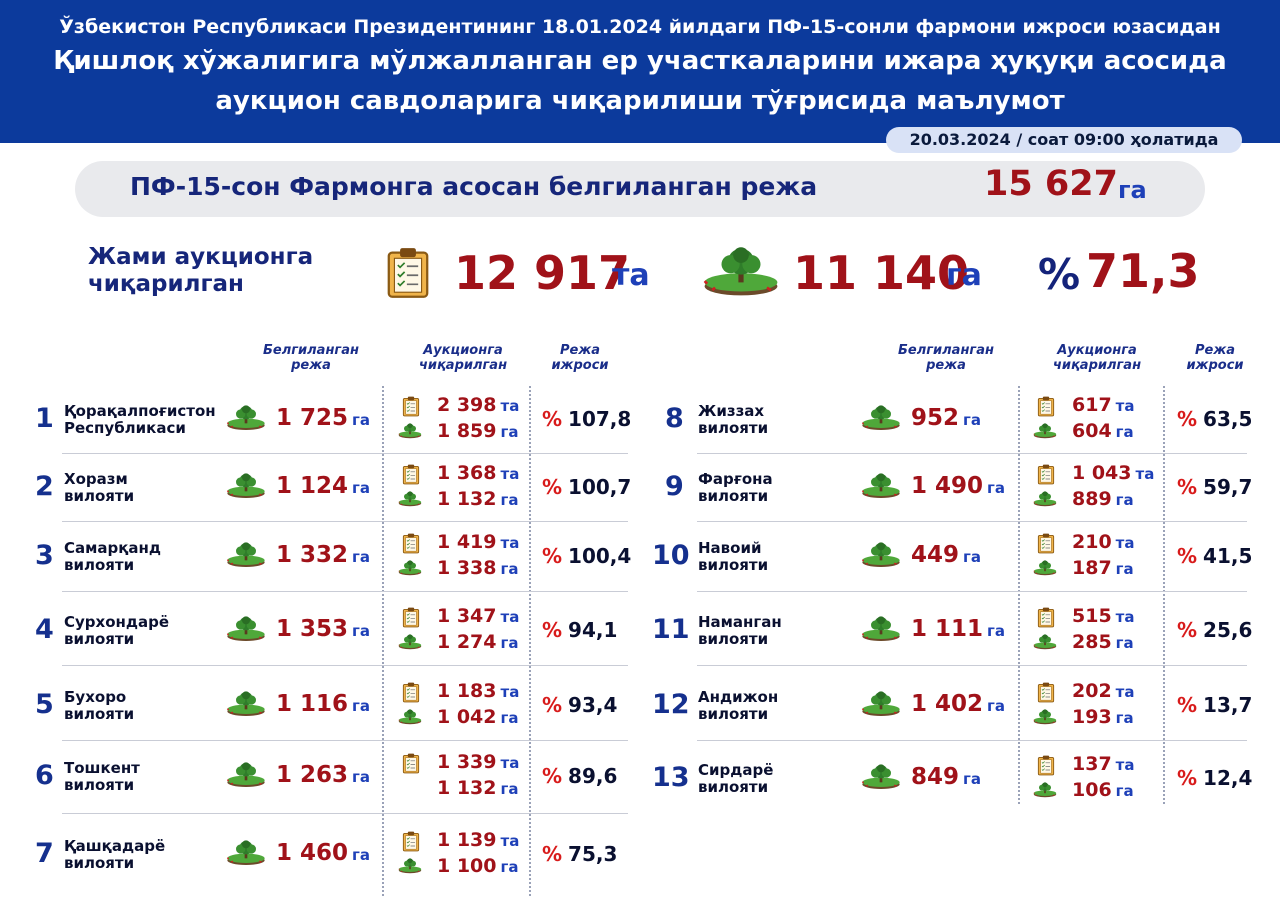 Image resolution: width=1280 pixels, height=911 pixels. Describe the element at coordinates (166, 284) in the screenshot. I see `total-label-line-2: чиқарилган` at that location.